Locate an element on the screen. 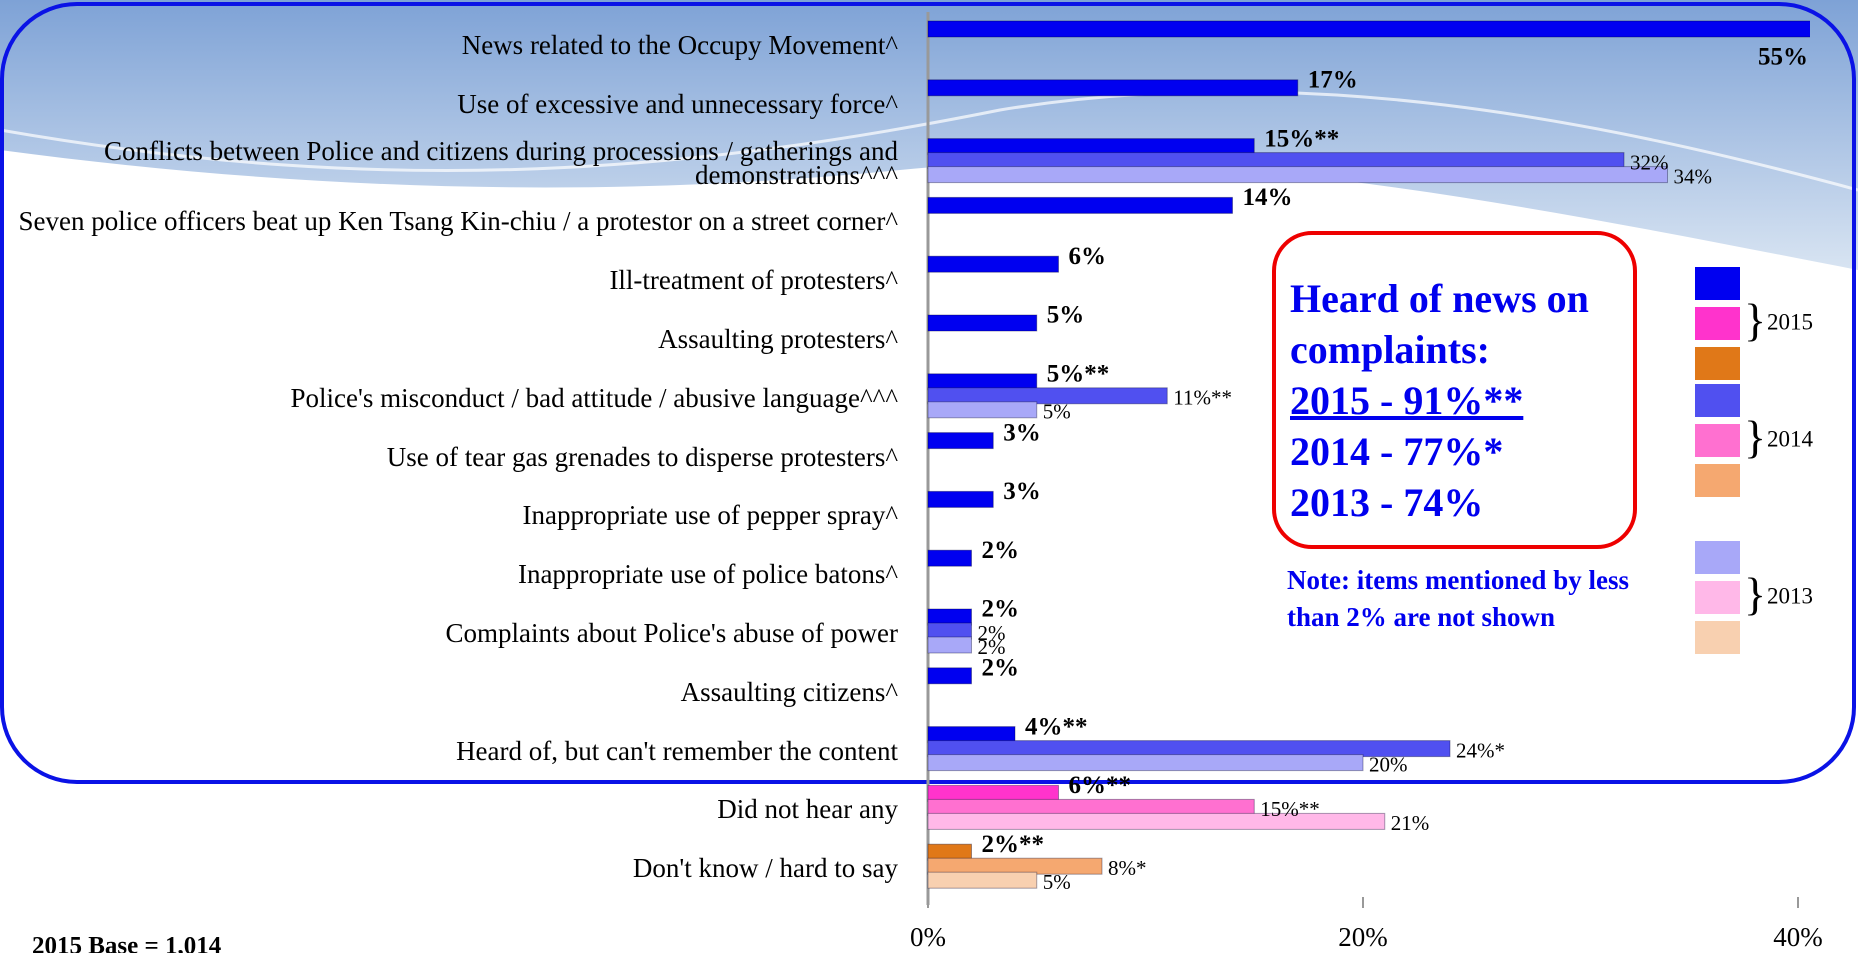  category-label: Ill-treatment of protesters^ is located at coordinates (753, 280).